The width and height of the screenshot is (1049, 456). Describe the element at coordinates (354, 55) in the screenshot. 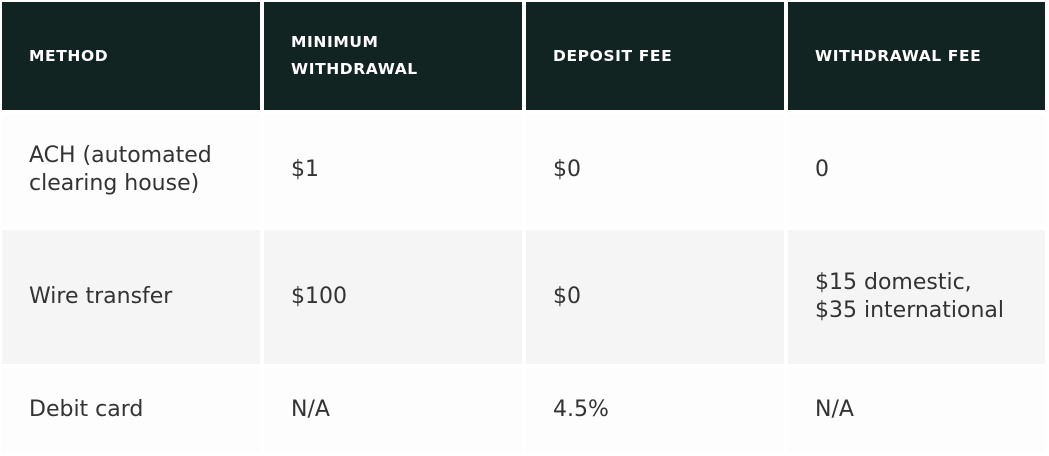

I see `header-minimum-withdrawal-label: Minimum withdrawal` at that location.